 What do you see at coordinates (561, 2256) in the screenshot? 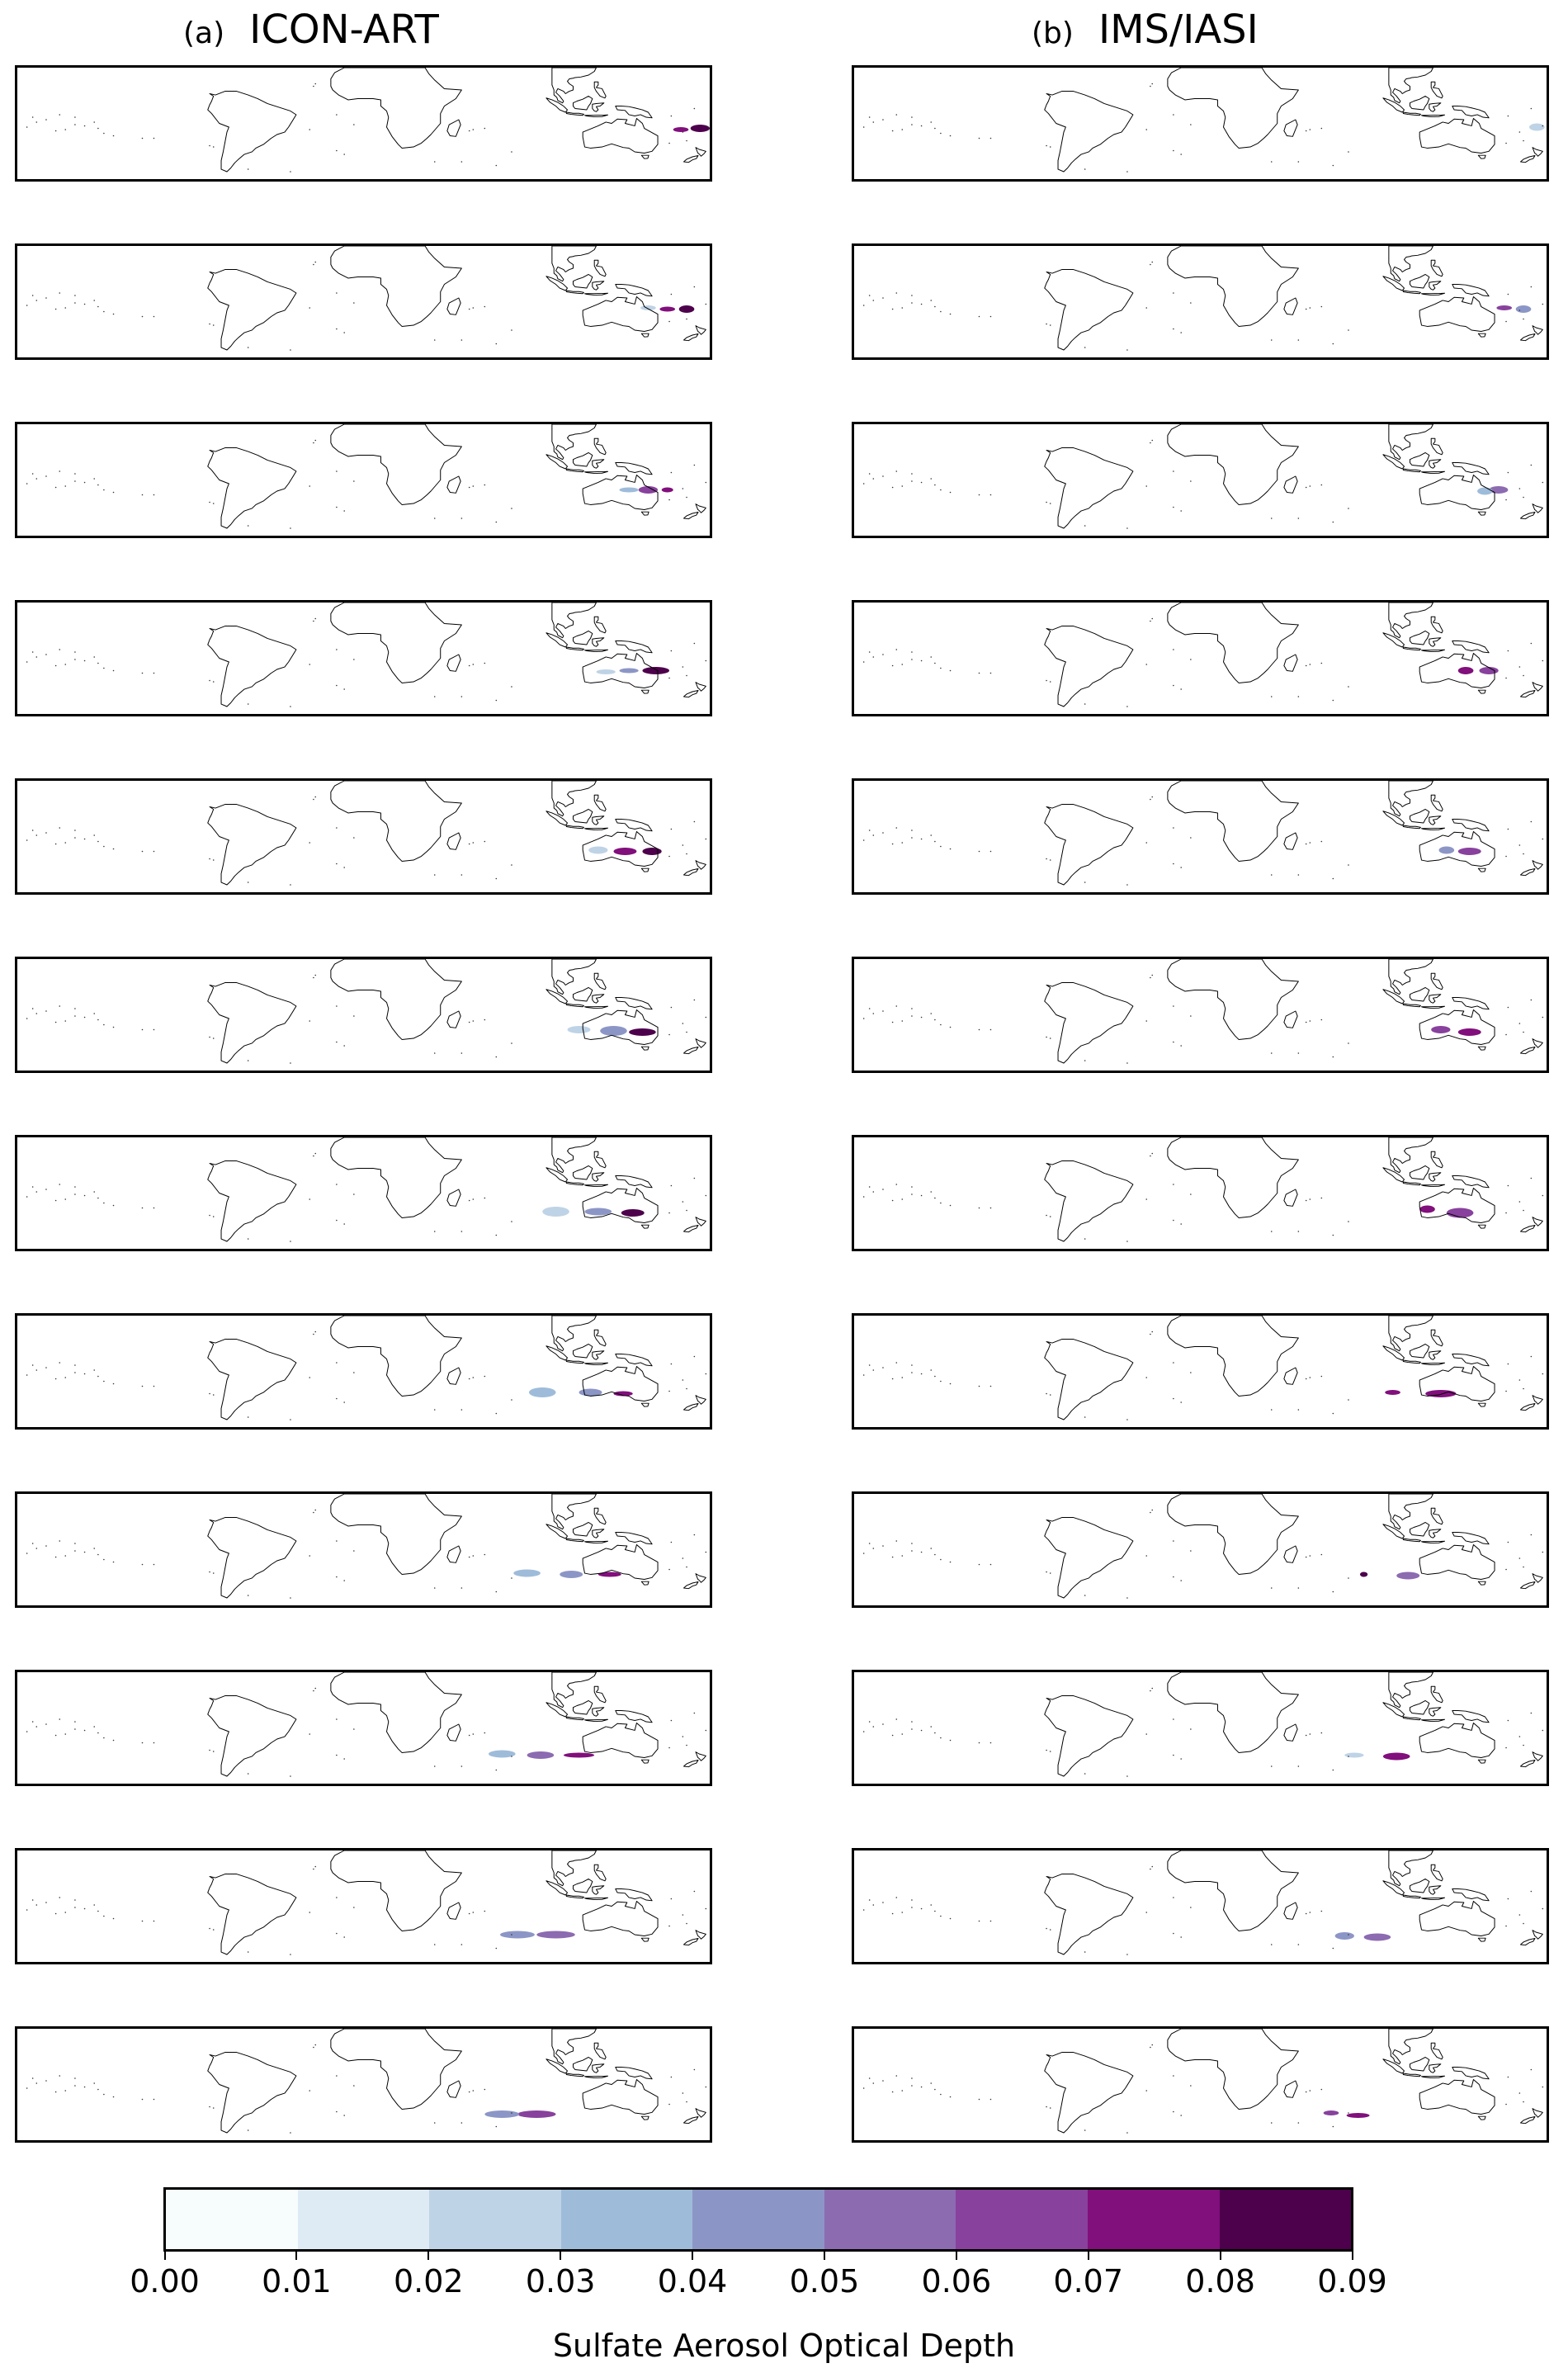
I see `colorbar-tick-mark` at bounding box center [561, 2256].